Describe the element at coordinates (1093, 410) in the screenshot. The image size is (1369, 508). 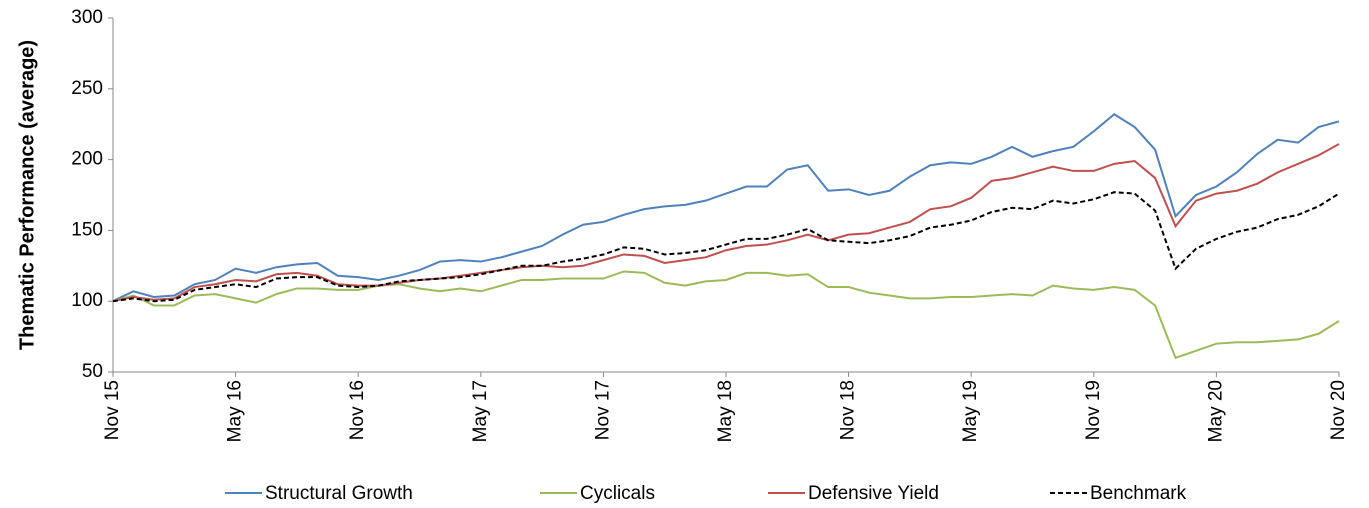
I see `x-tick-label: Nov 19` at that location.